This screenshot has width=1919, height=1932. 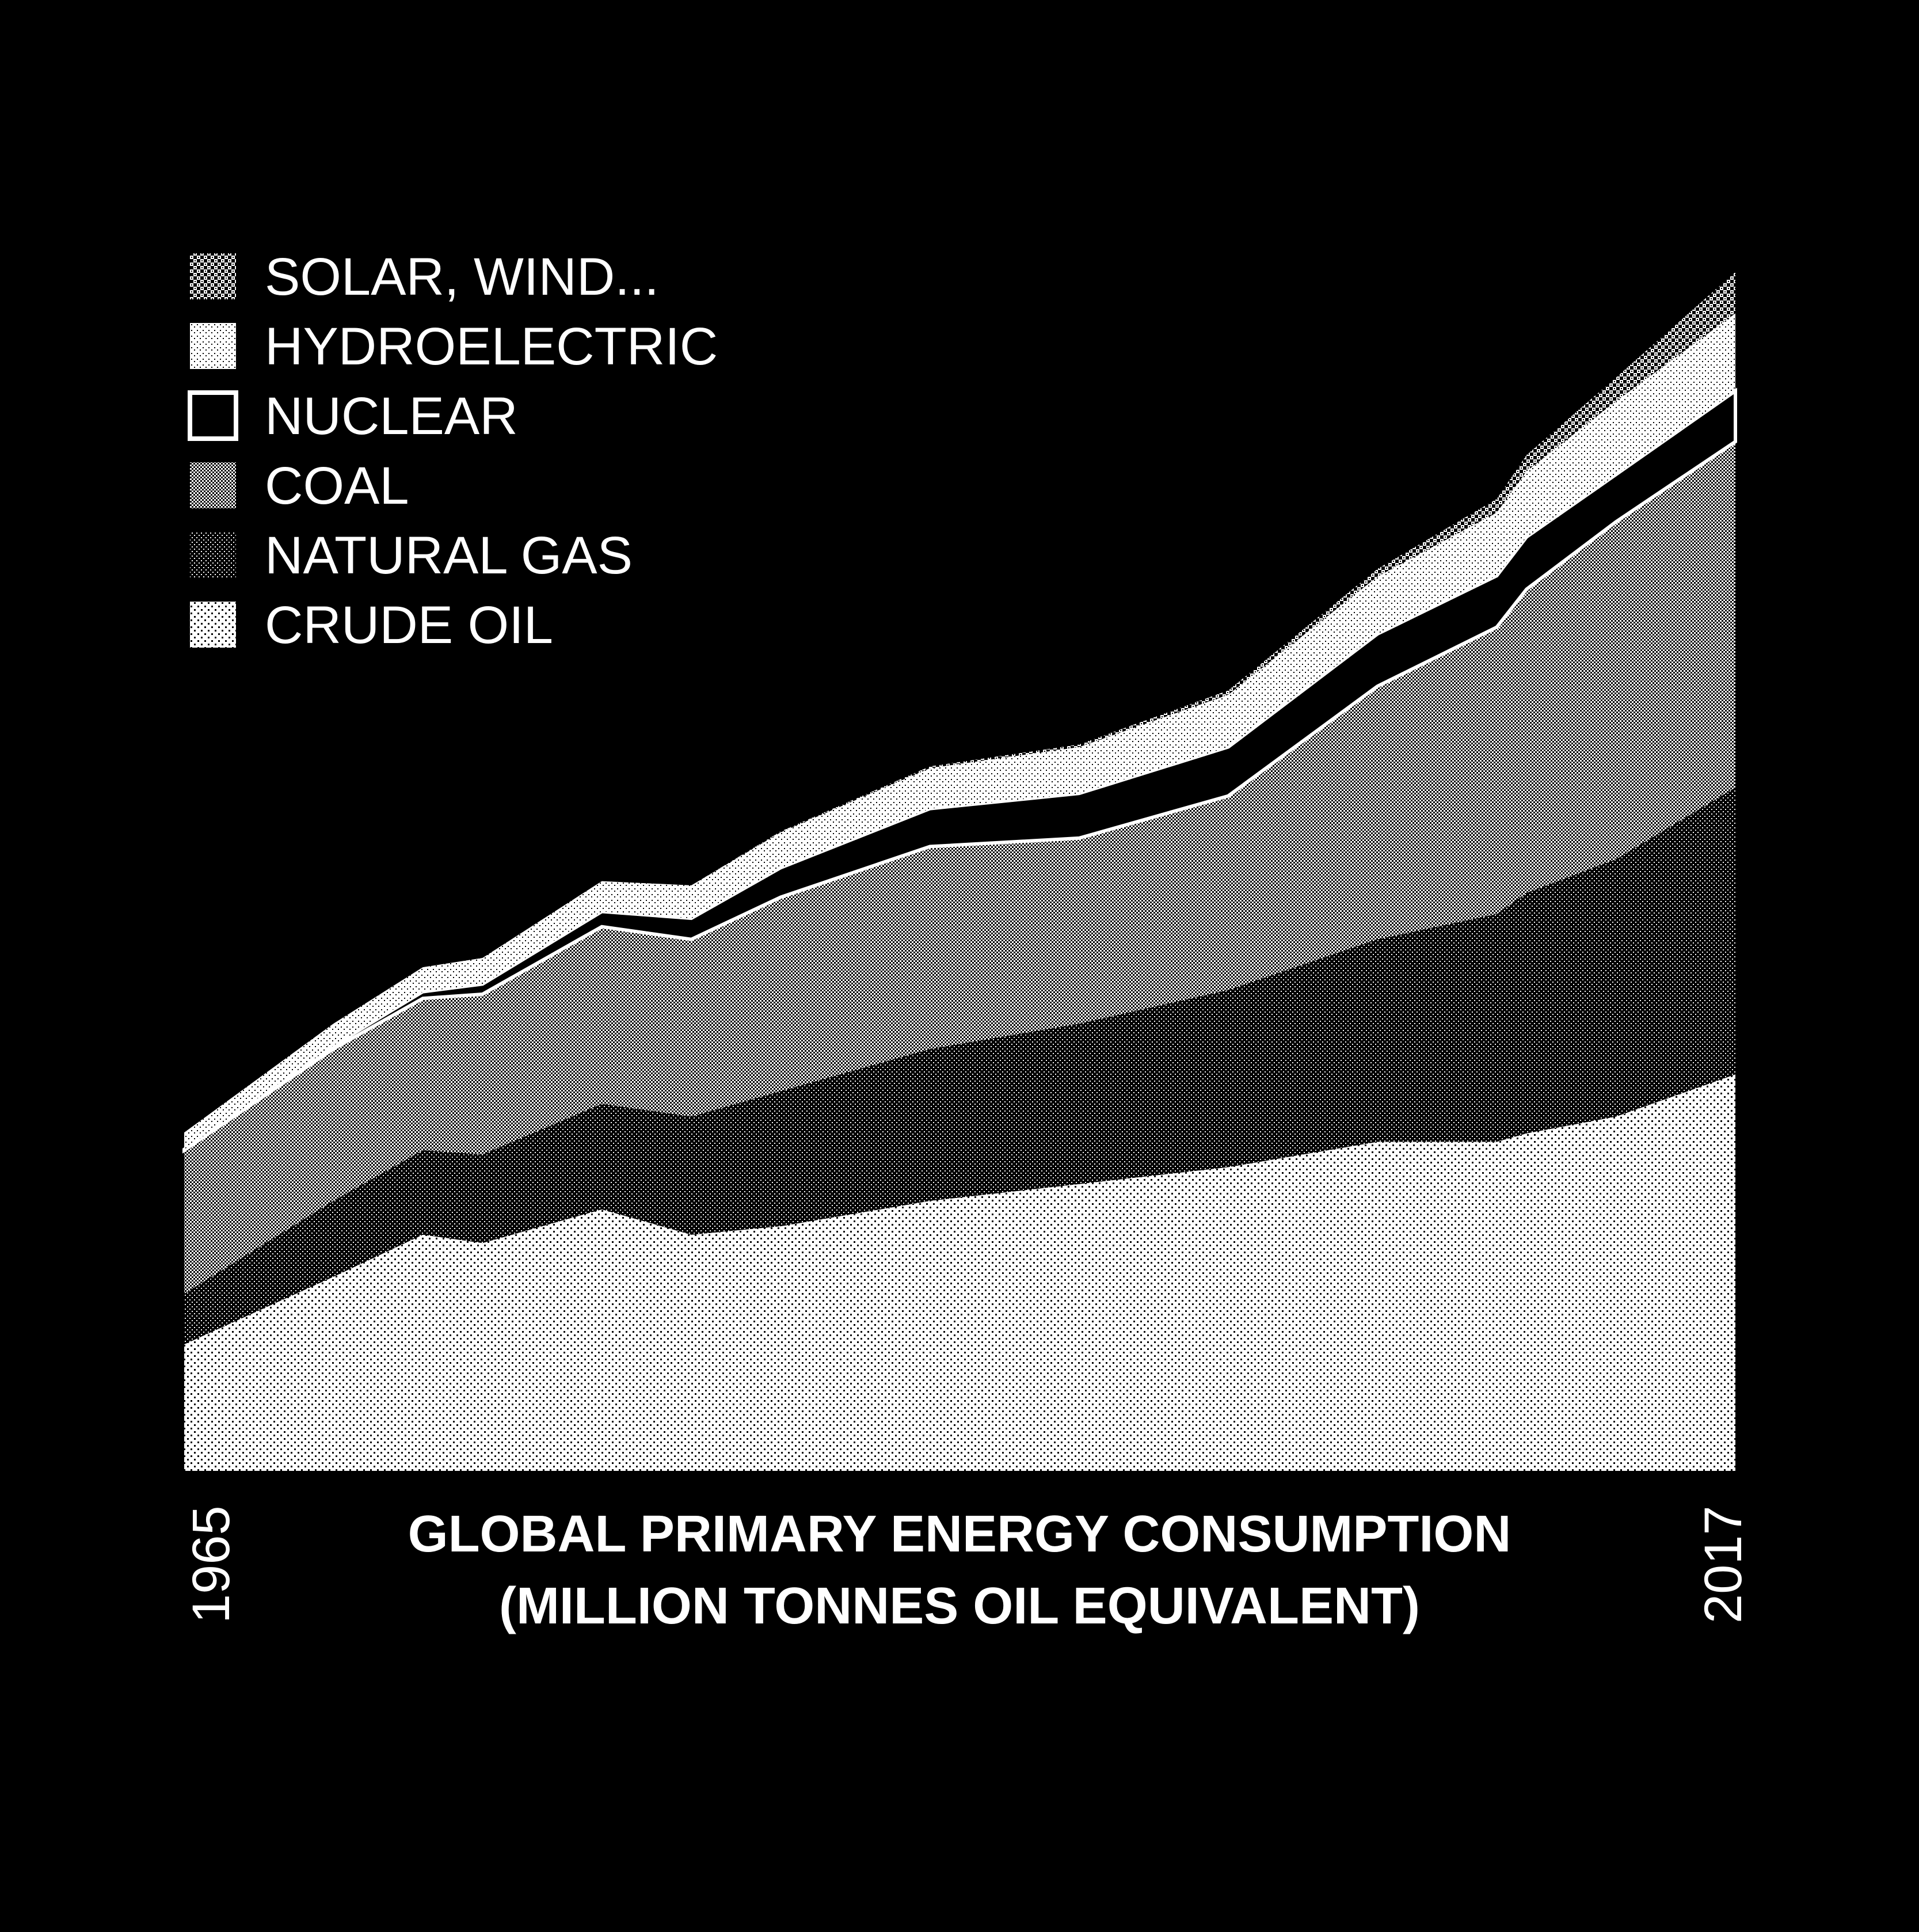 What do you see at coordinates (449, 555) in the screenshot?
I see `legend-label-natural-gas: NATURAL GAS` at bounding box center [449, 555].